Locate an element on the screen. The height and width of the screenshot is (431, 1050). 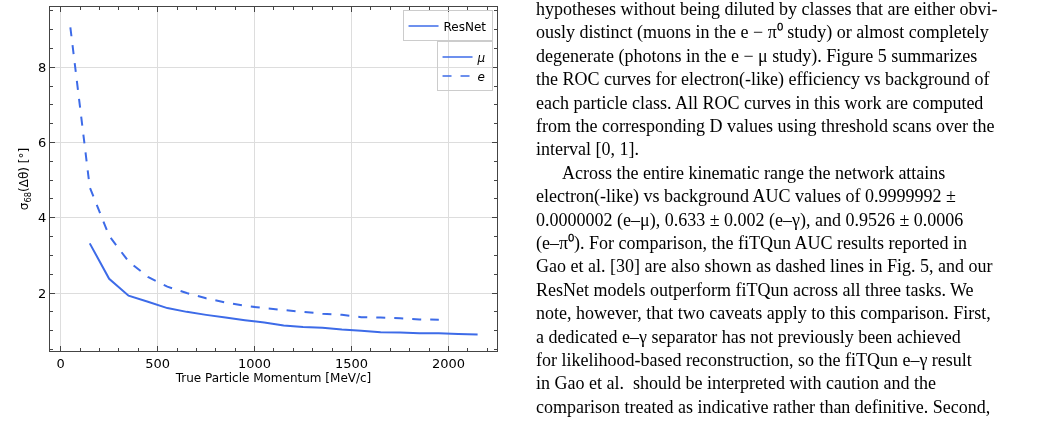
y-tick-label: 8 is located at coordinates (42, 67).